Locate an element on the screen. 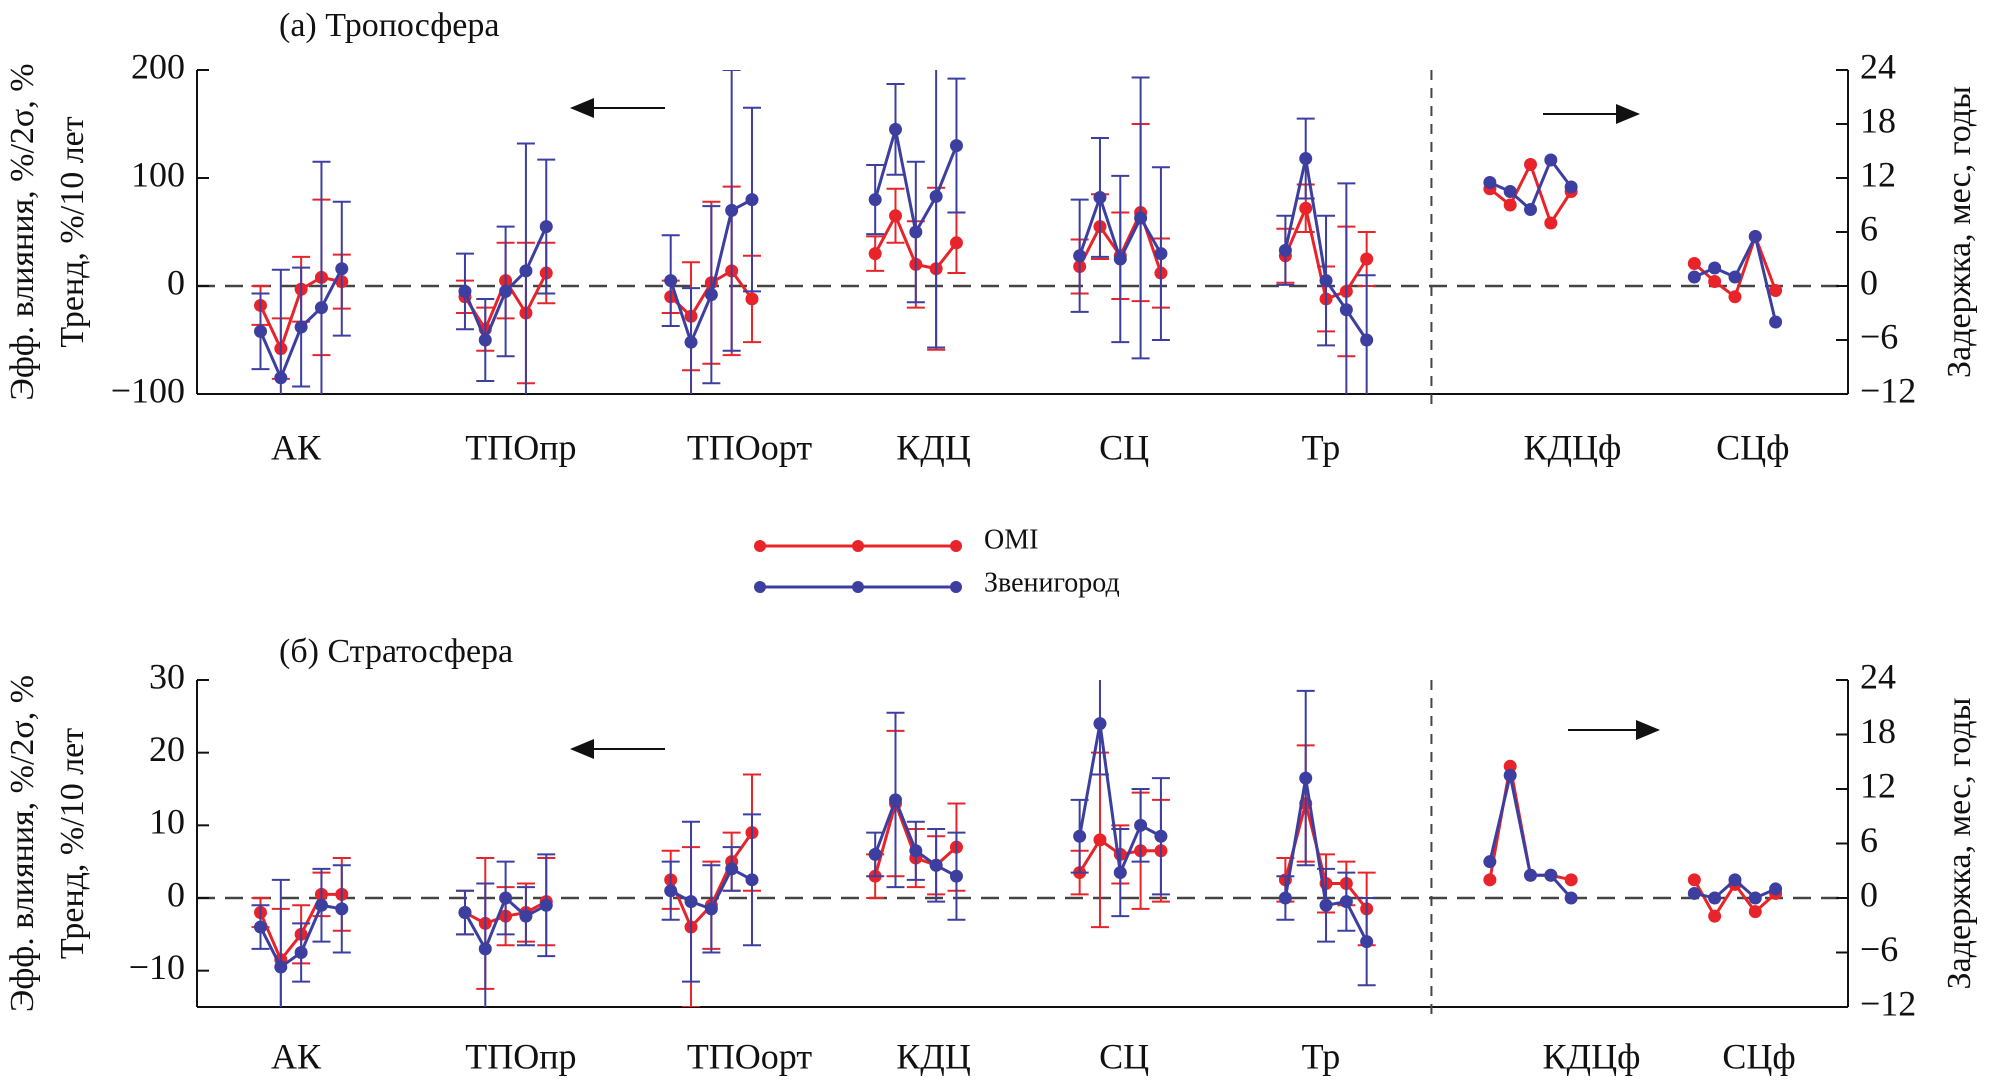  legend: OMI Звенигород is located at coordinates (937, 561).